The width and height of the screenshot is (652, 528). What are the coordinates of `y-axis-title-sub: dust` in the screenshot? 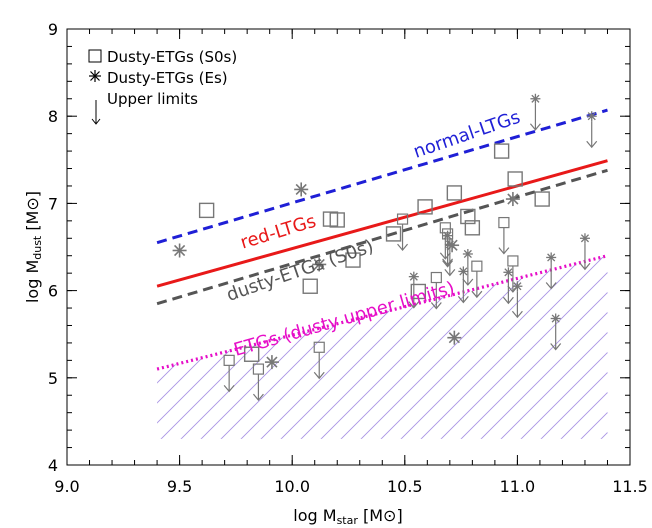 It's located at (37, 247).